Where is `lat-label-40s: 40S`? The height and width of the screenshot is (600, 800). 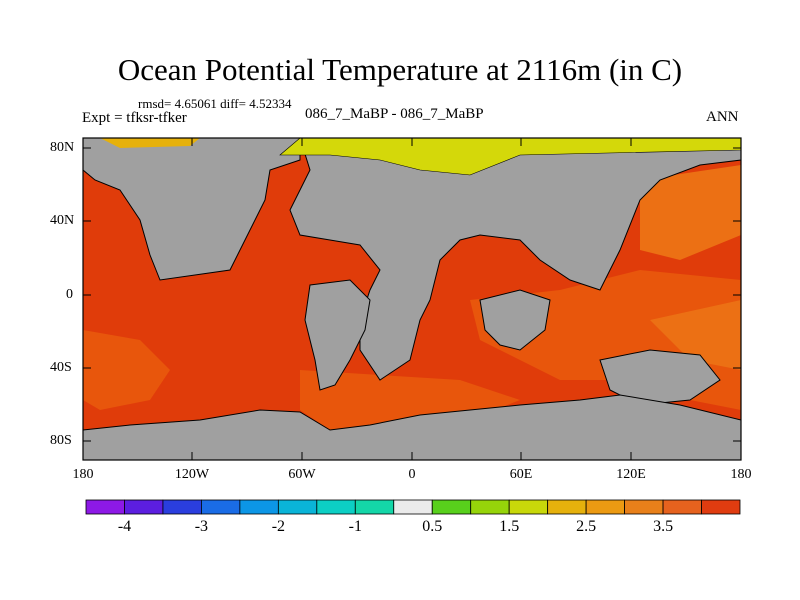 lat-label-40s: 40S is located at coordinates (61, 367).